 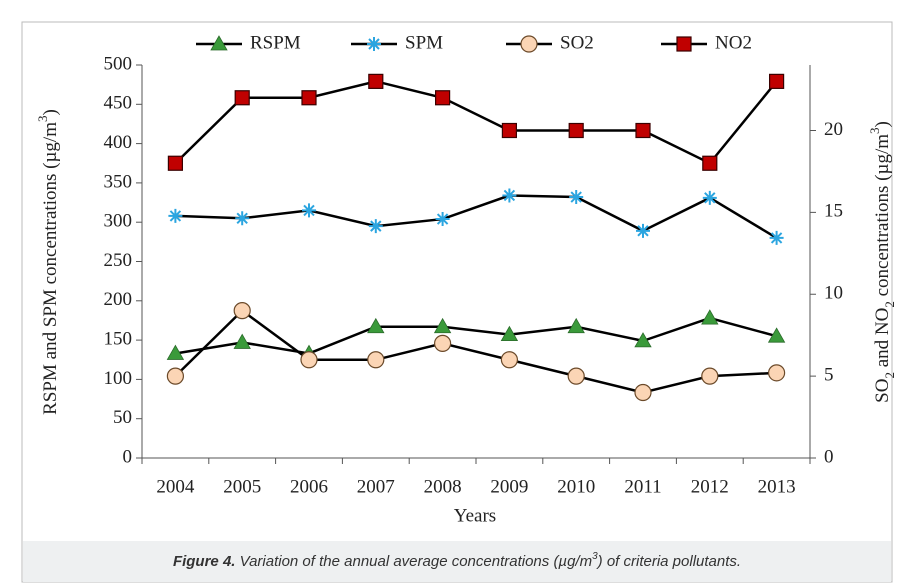 I want to click on y-tick-label: 350, so click(x=118, y=181).